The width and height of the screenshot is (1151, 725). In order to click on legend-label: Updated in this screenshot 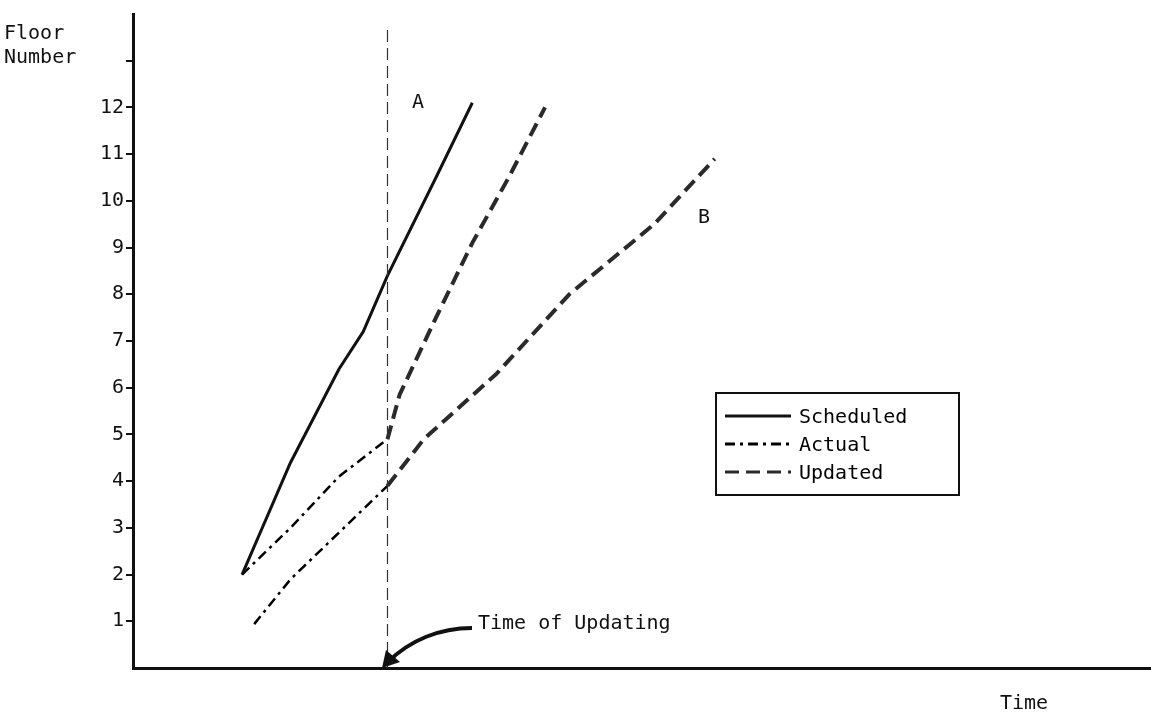, I will do `click(841, 472)`.